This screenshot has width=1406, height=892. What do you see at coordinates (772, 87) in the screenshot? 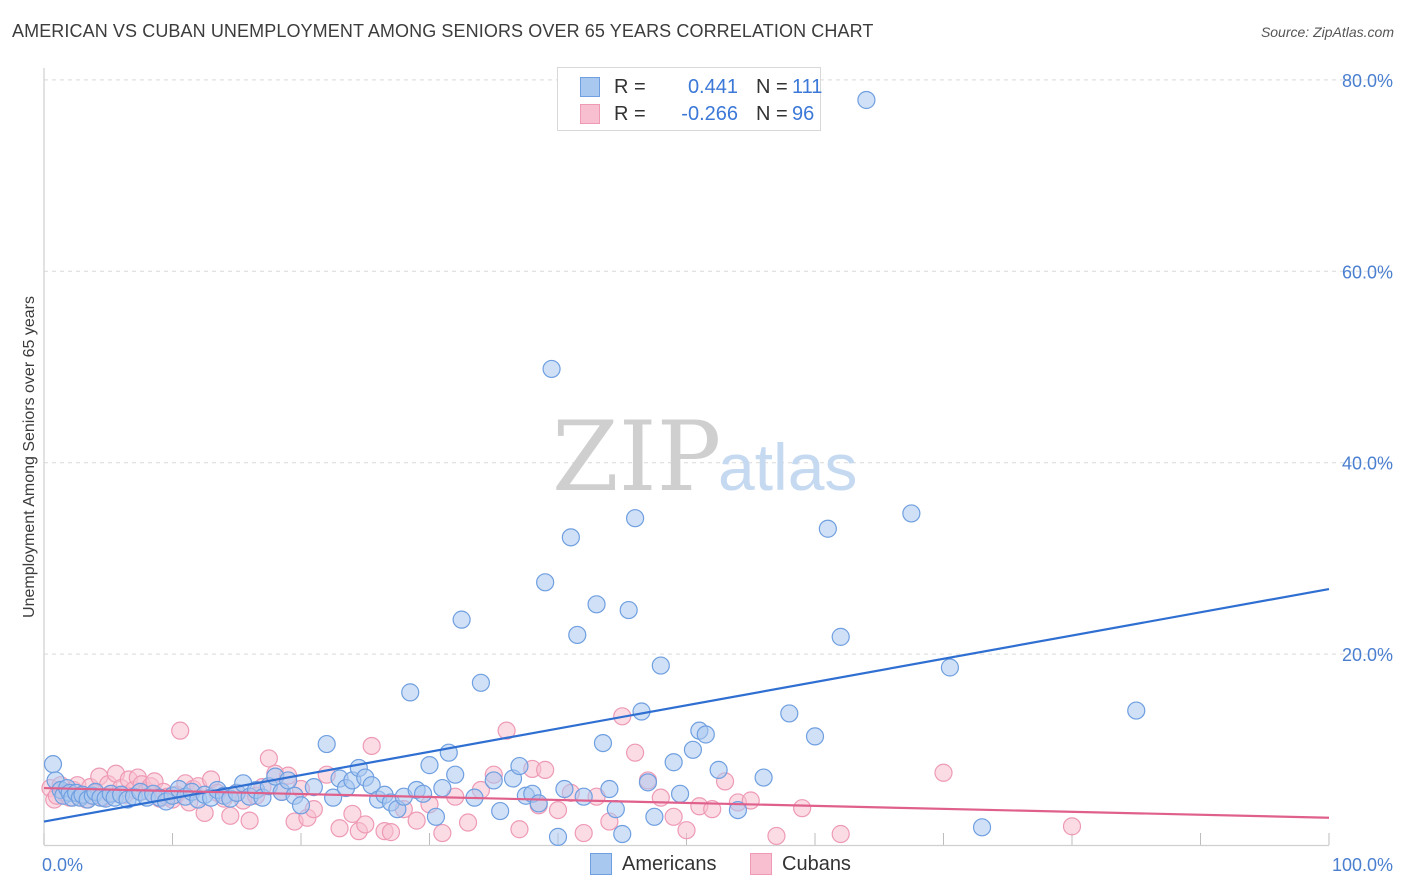
I see `americans-n-label: N =` at bounding box center [772, 87].